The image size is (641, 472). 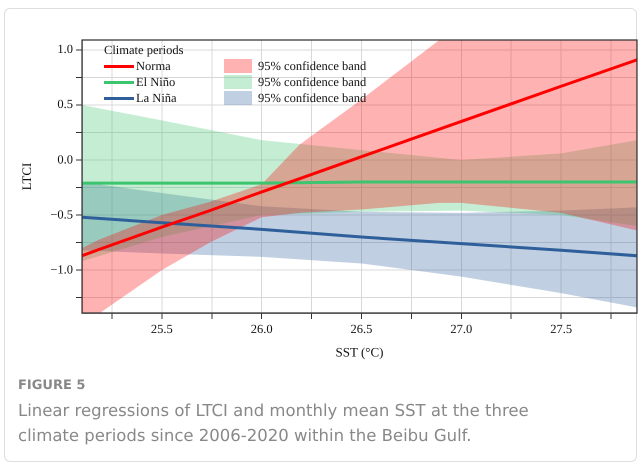 I want to click on x-tick-label: 26.0, so click(x=261, y=329).